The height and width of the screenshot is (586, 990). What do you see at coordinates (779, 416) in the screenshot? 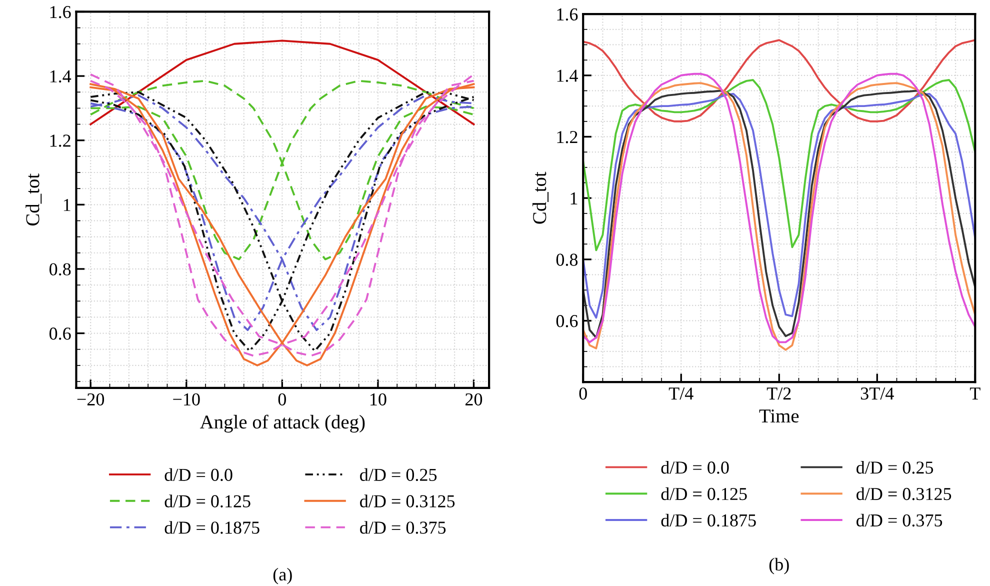
I see `x-axis-title: Time` at bounding box center [779, 416].